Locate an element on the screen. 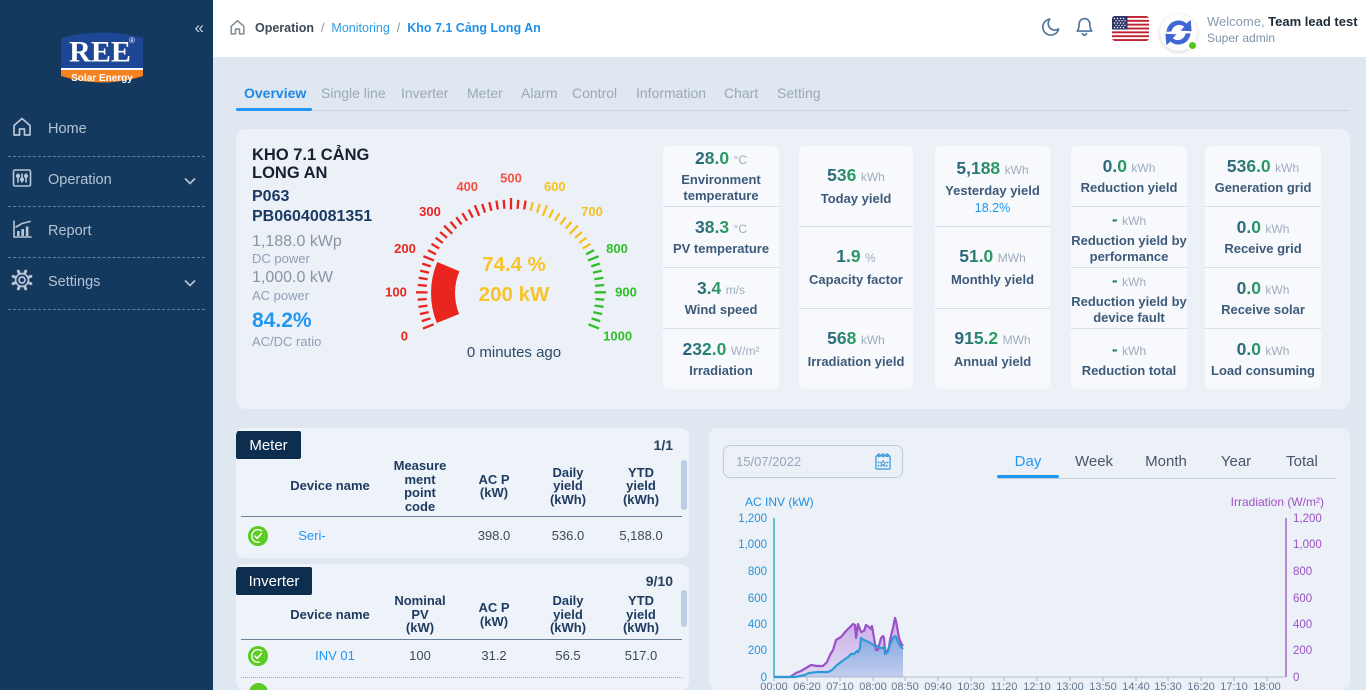 The image size is (1366, 690). svg-text: REE is located at coordinates (100, 52).